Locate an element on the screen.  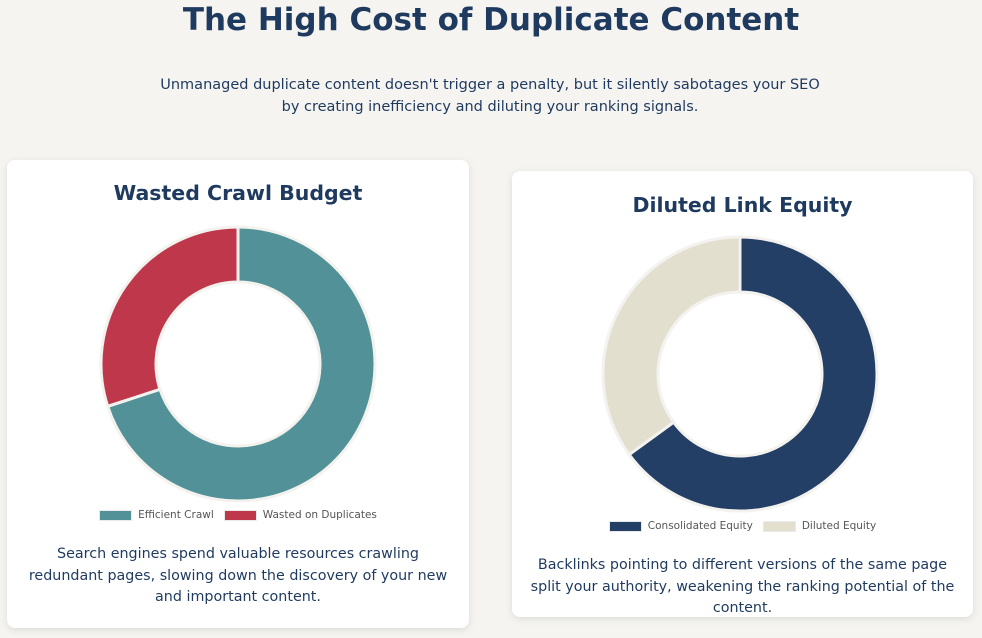
card-title: Diluted Link Equity is located at coordinates (742, 205).